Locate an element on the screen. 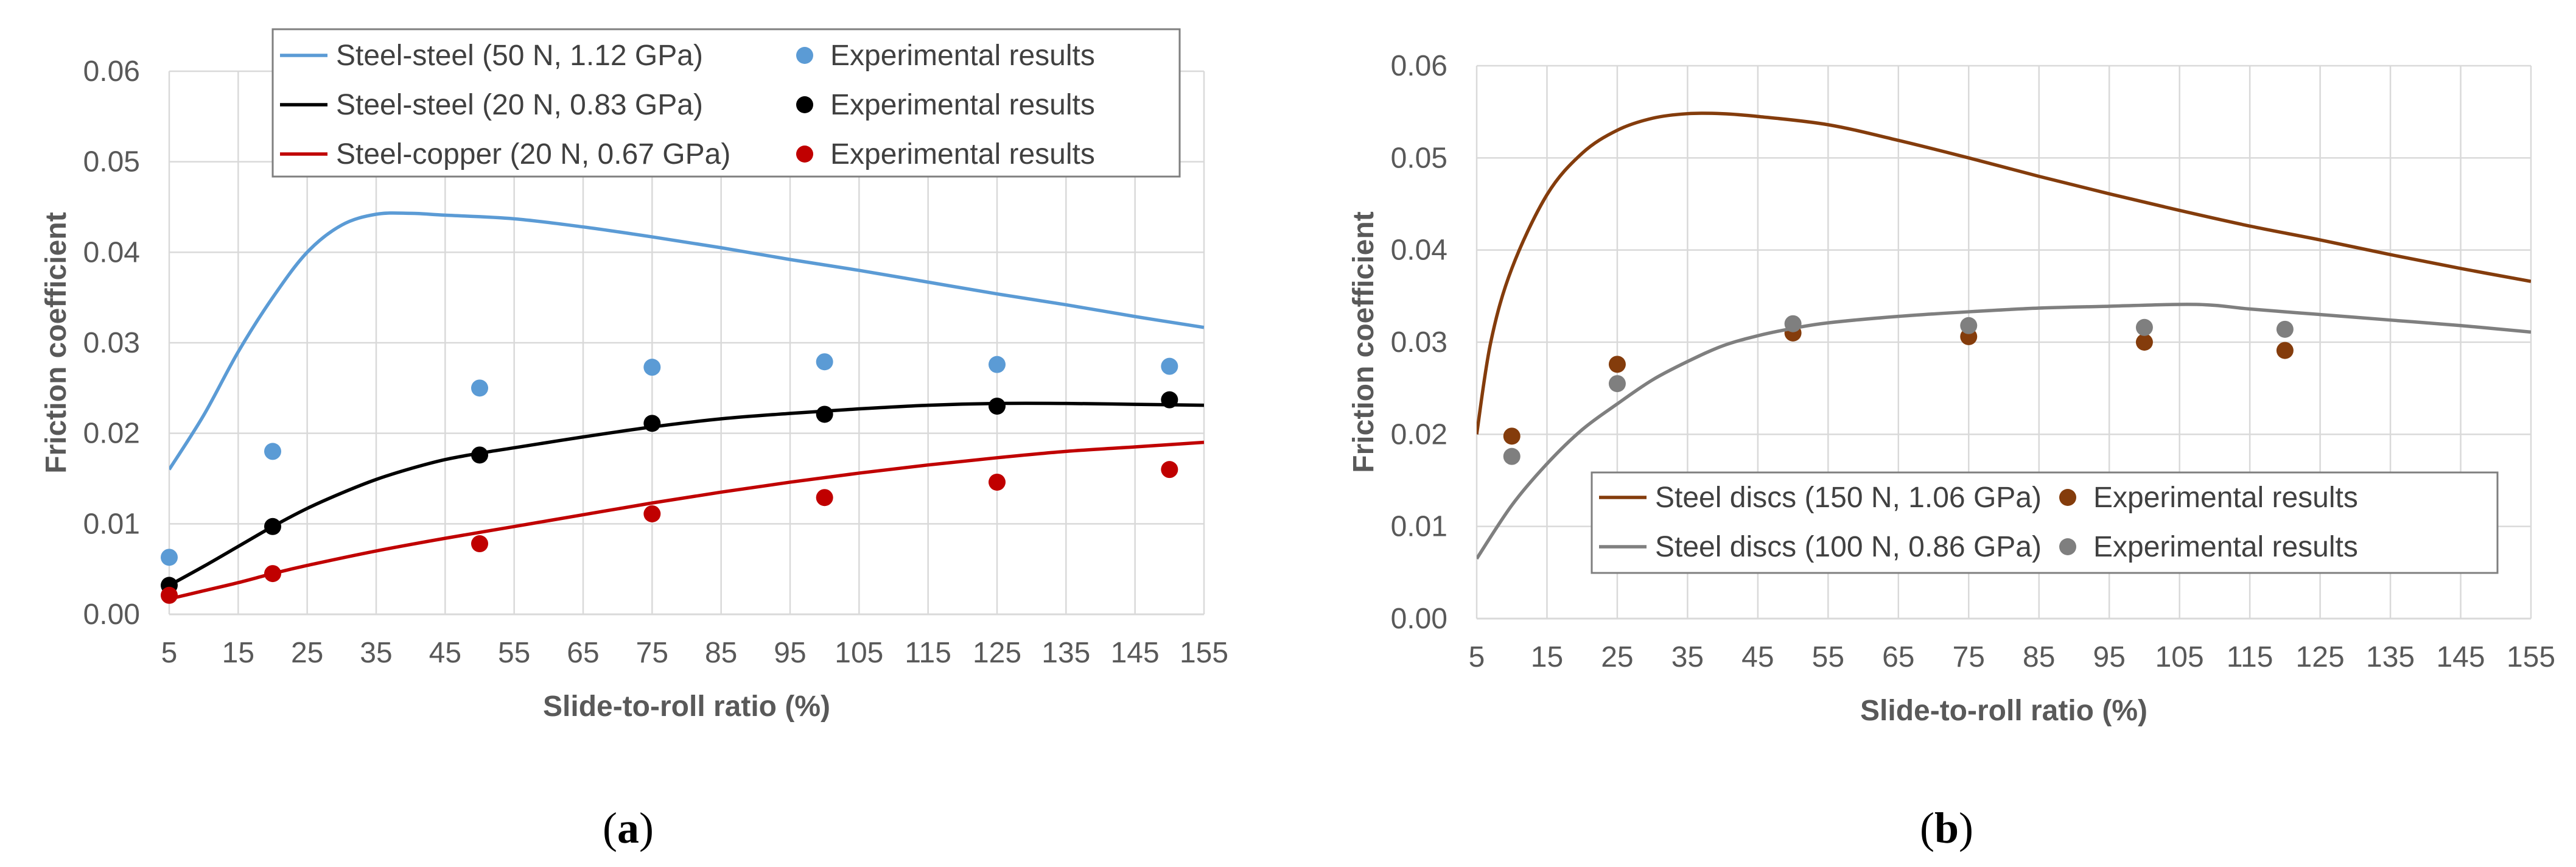  legend-box is located at coordinates (2045, 522).